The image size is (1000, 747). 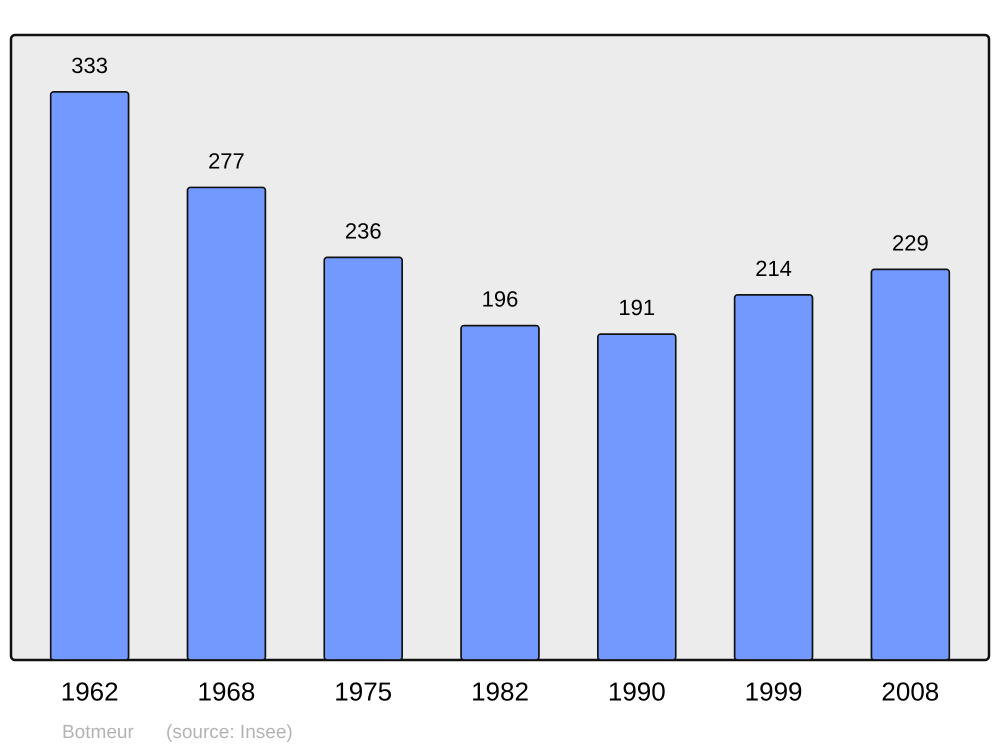 What do you see at coordinates (89, 691) in the screenshot?
I see `x-tick-label: 1962` at bounding box center [89, 691].